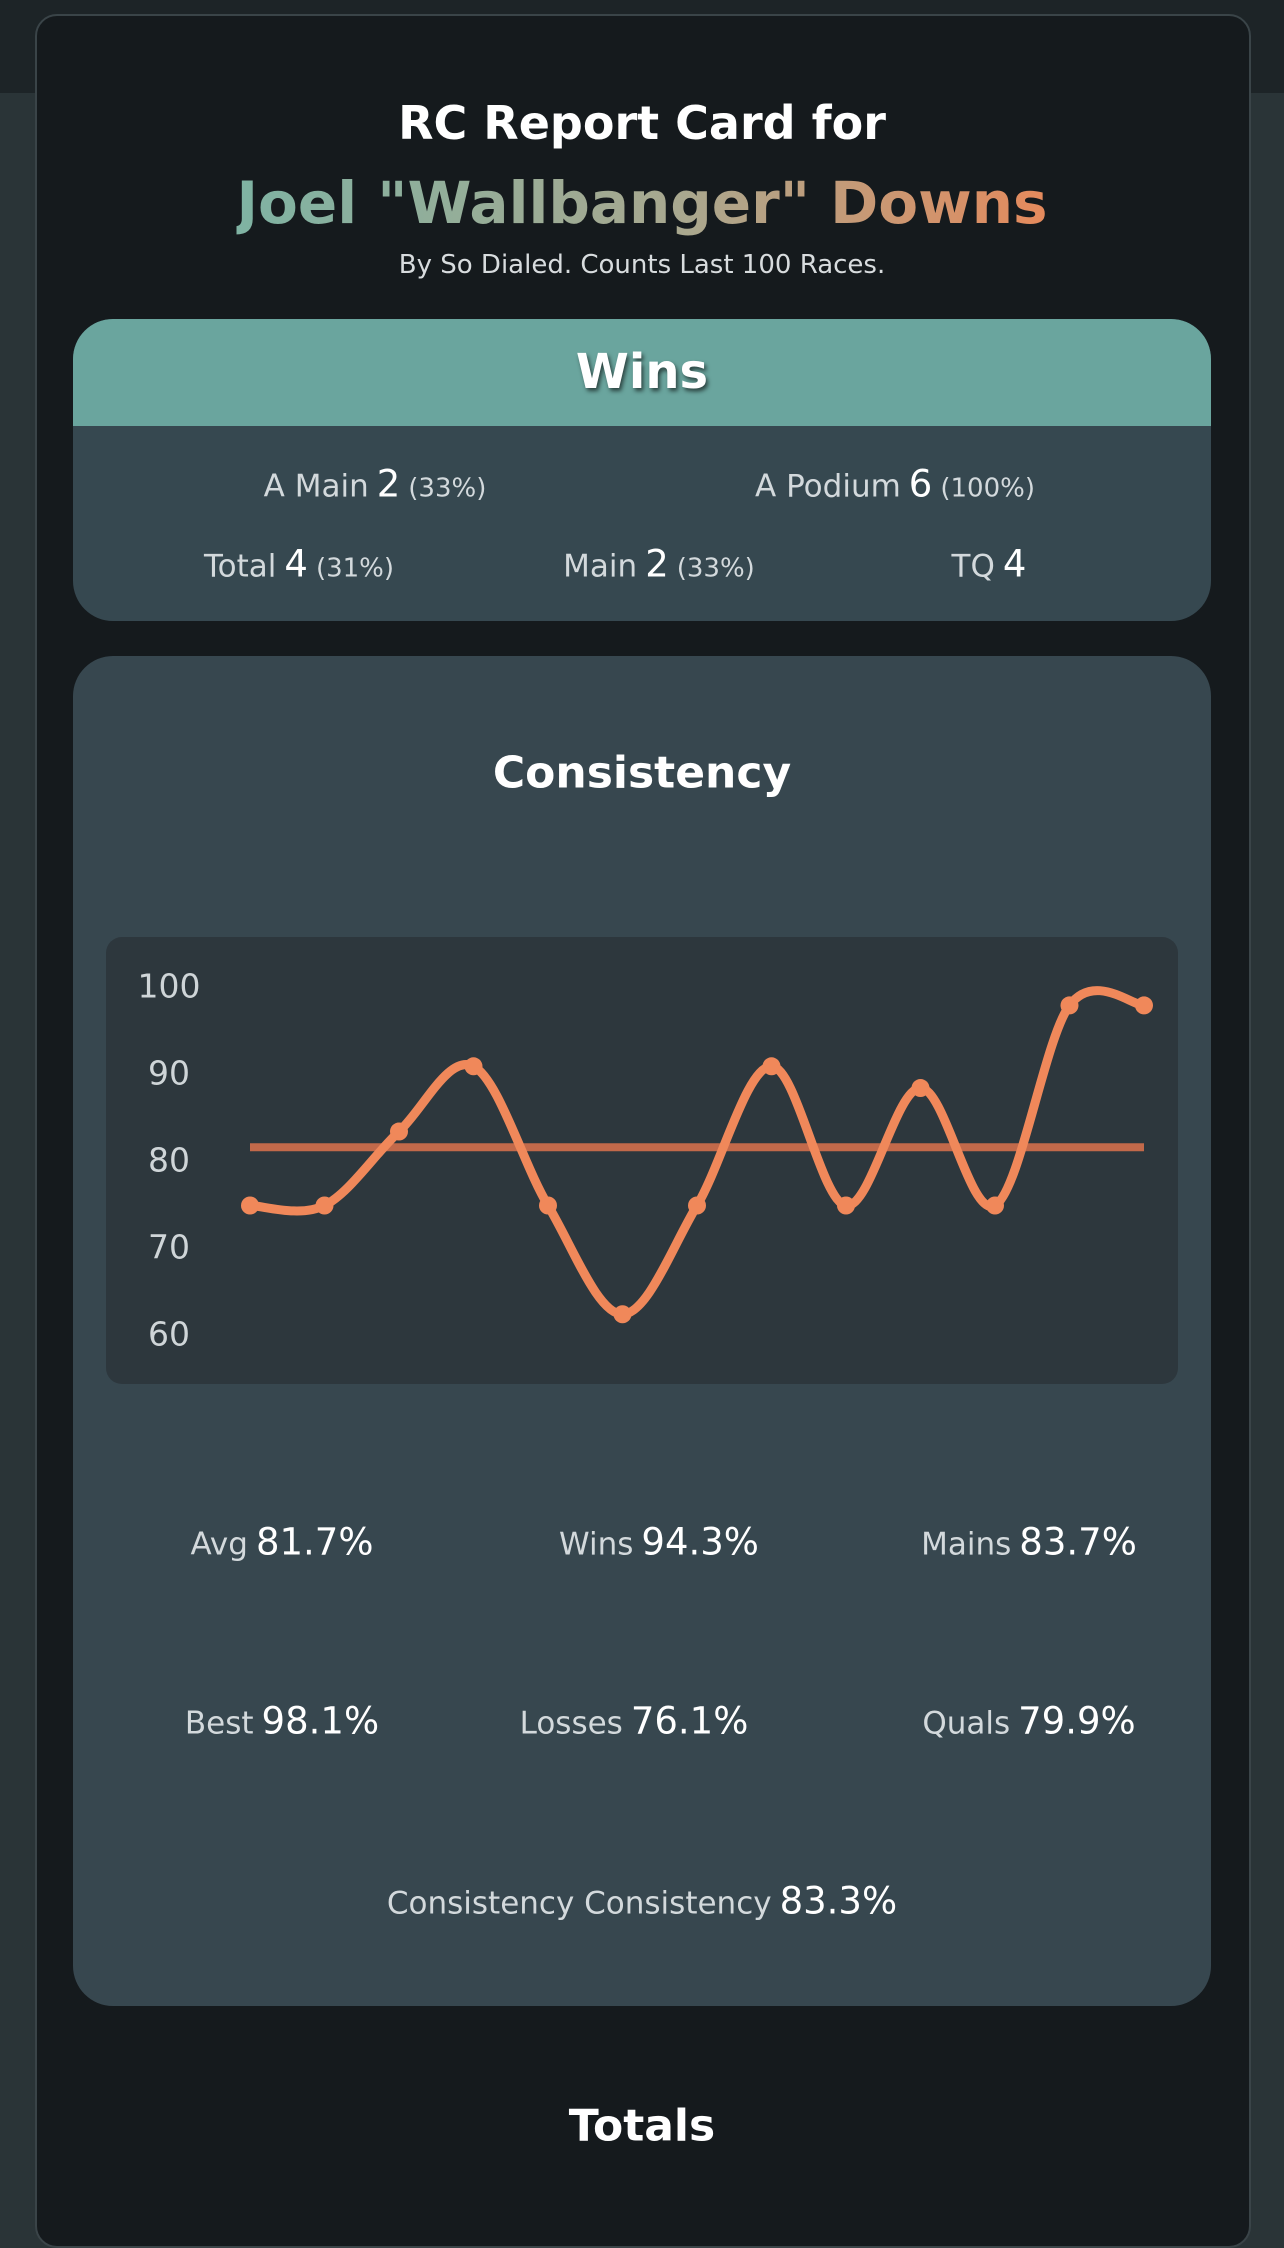 This screenshot has height=2248, width=1284. Describe the element at coordinates (571, 1723) in the screenshot. I see `consistency-stat-label: Losses` at that location.